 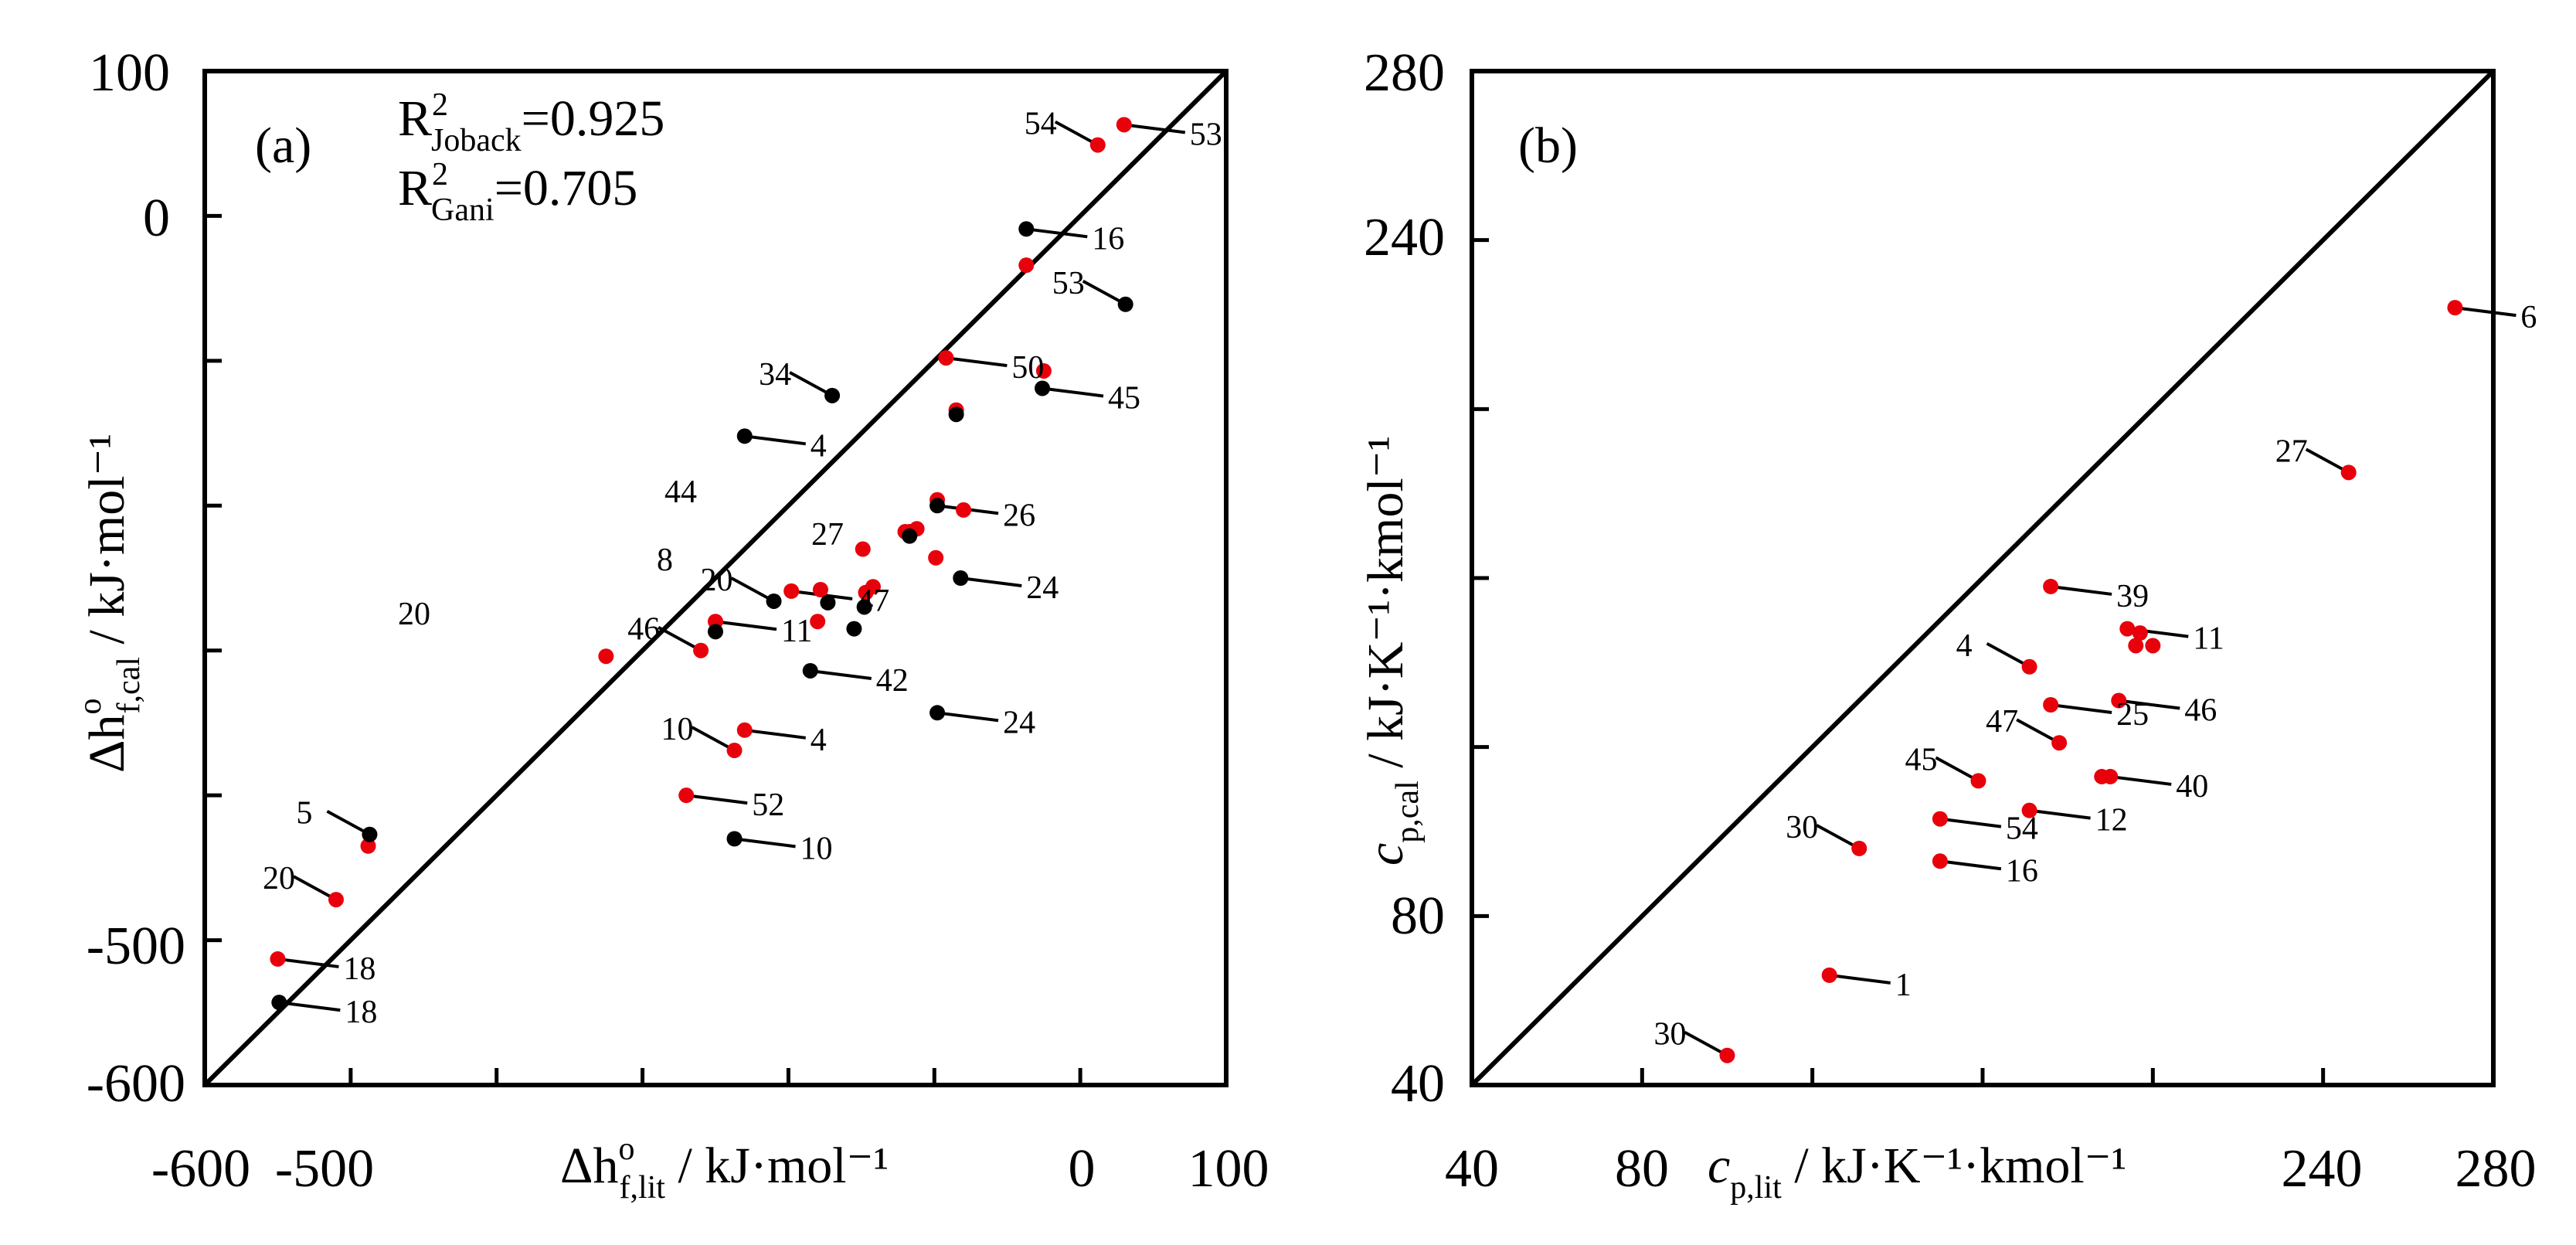 I want to click on panel-a-point-label: 50, so click(x=1027, y=368).